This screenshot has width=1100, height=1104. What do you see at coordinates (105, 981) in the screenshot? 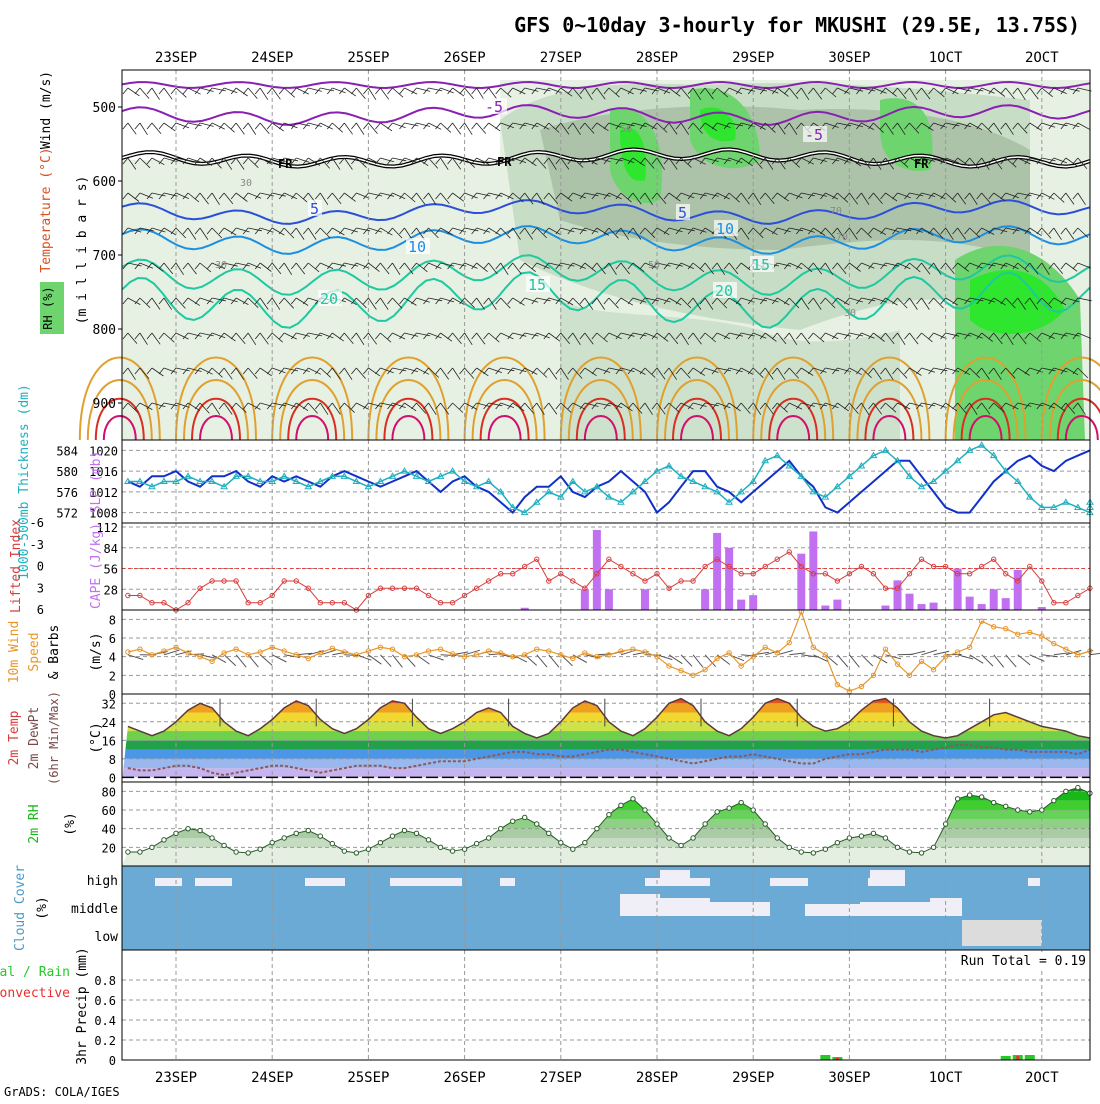
I see `precip-tick-label: 0.8` at bounding box center [105, 981].